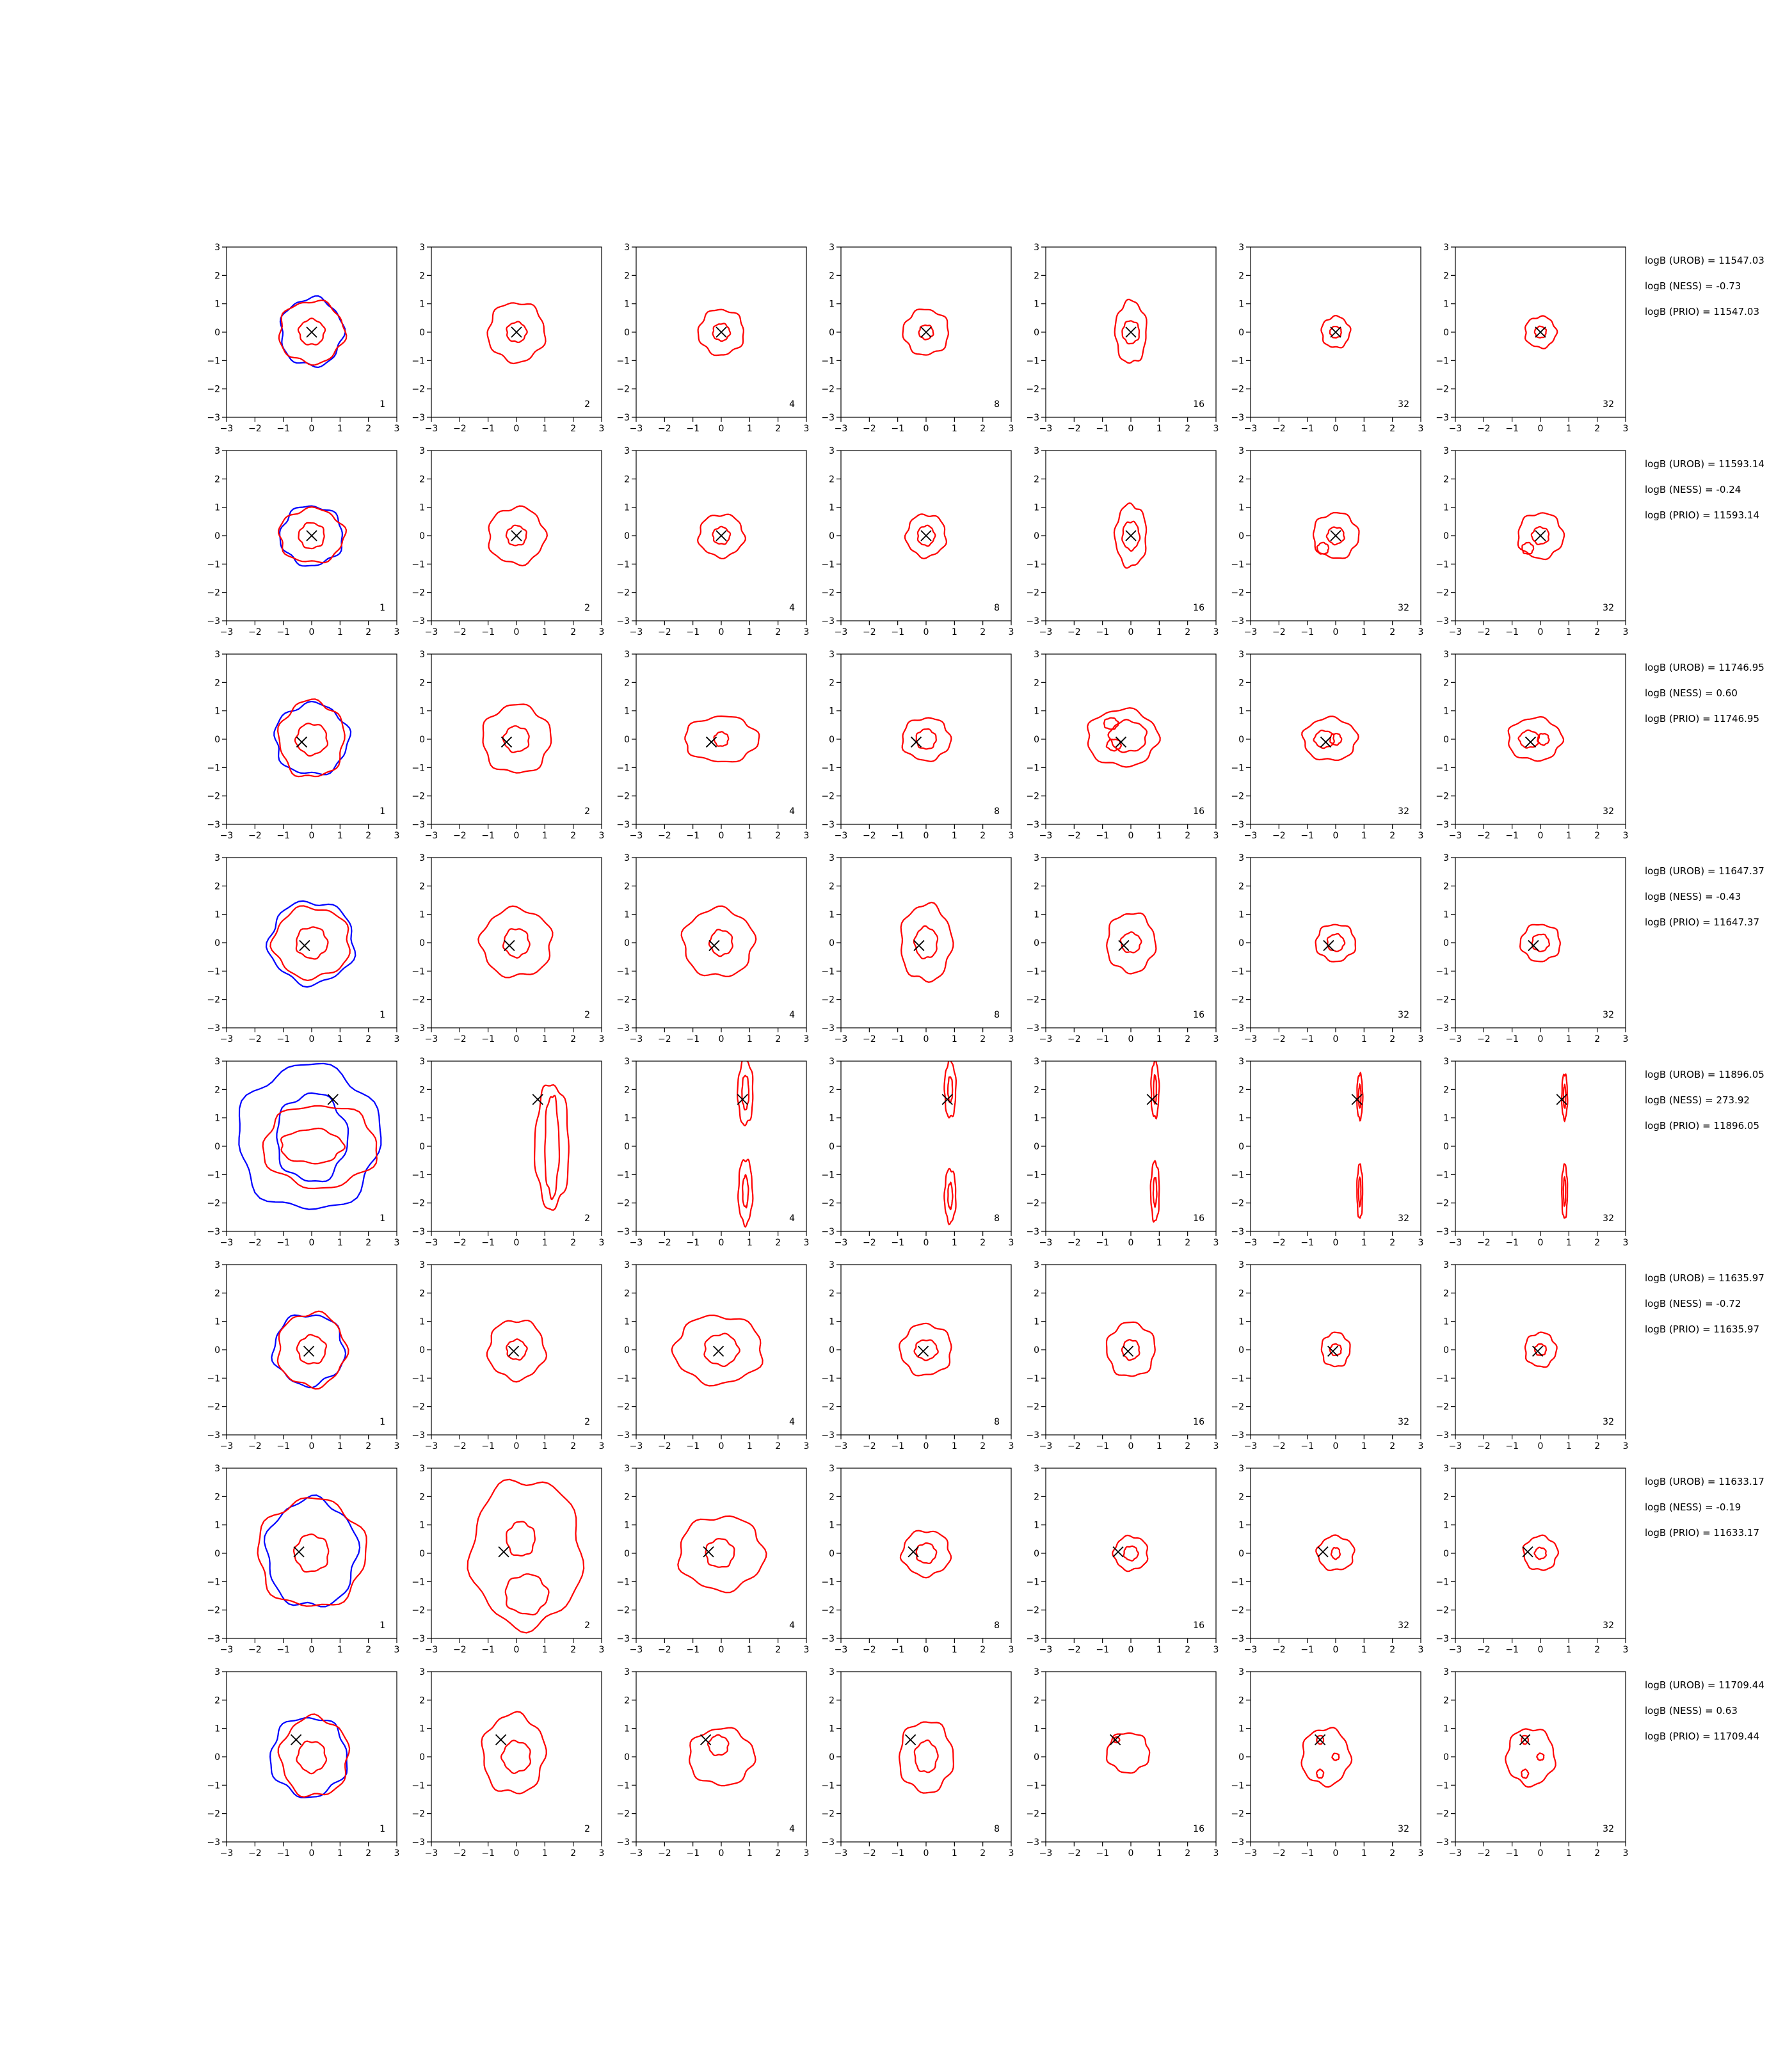 Image resolution: width=1792 pixels, height=2048 pixels. I want to click on panel-count-label: 8, so click(997, 1829).